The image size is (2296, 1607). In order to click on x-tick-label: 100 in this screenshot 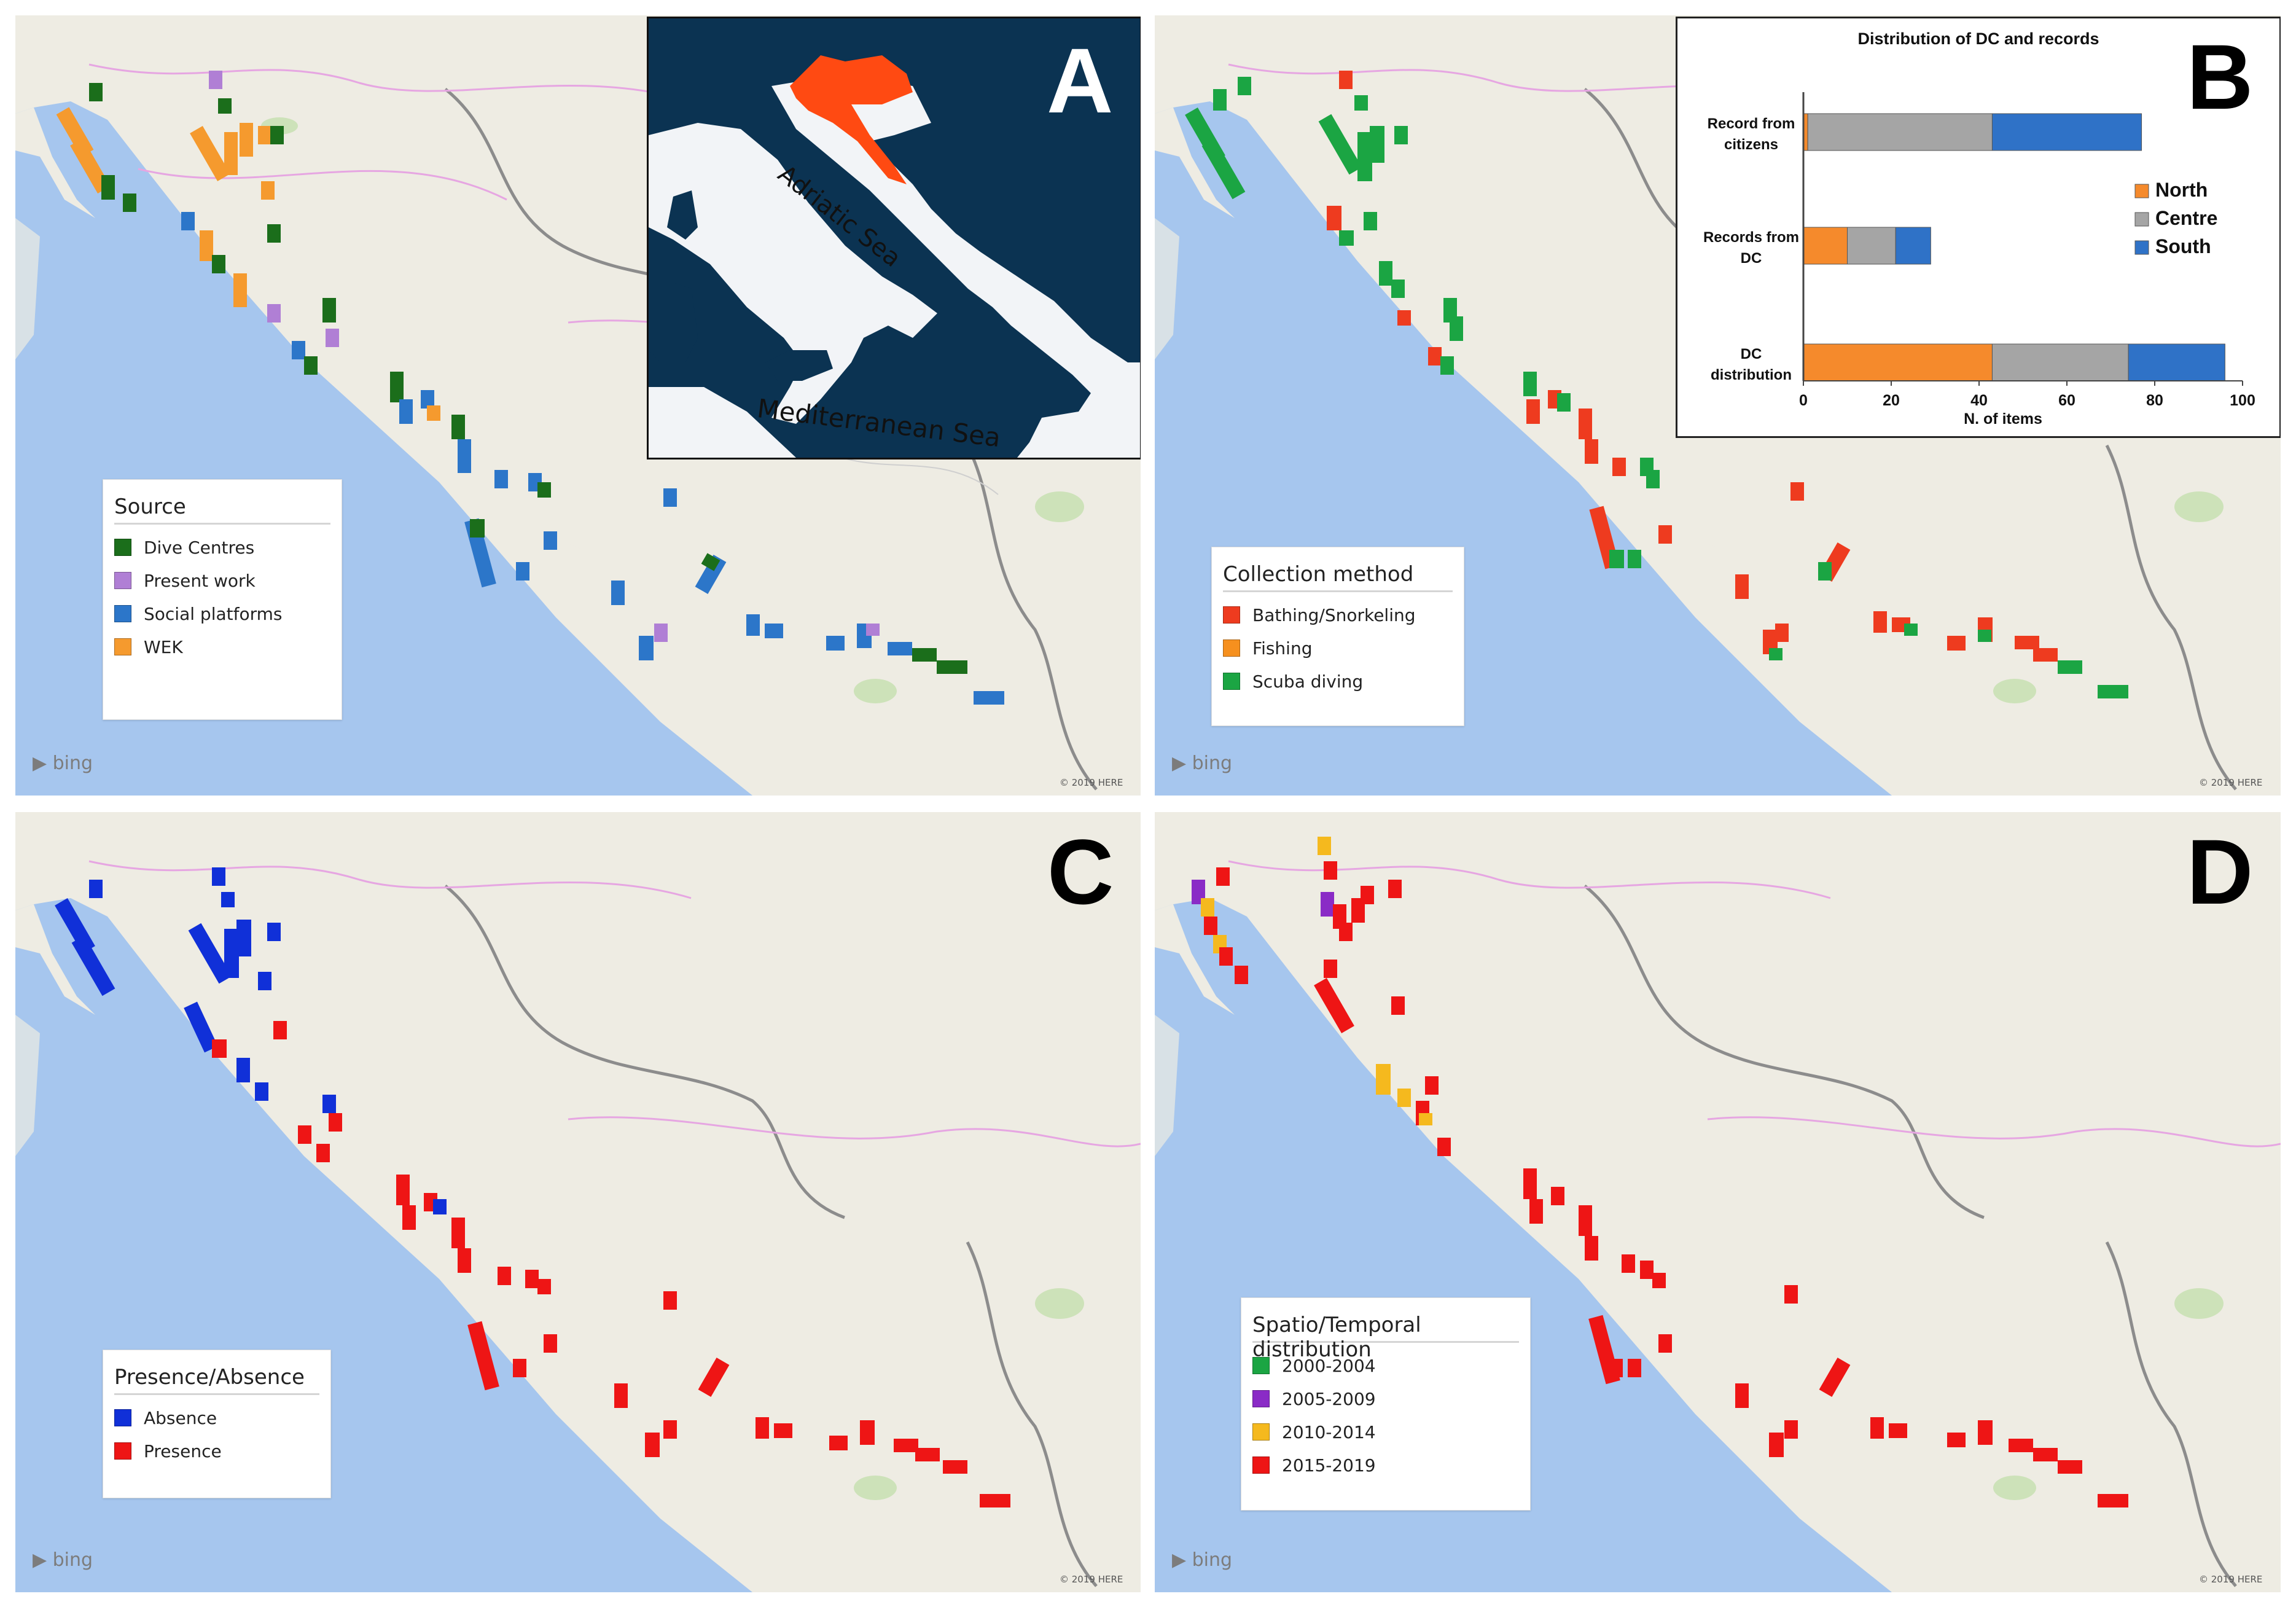, I will do `click(2242, 400)`.